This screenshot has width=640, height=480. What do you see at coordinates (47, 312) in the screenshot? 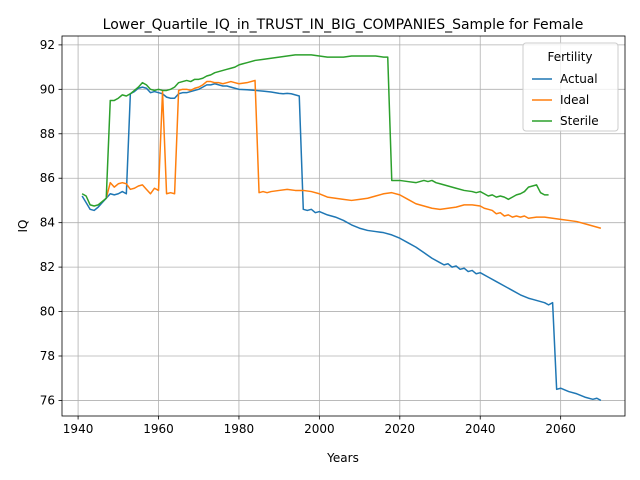
I see `y-tick-label: 80` at bounding box center [47, 312].